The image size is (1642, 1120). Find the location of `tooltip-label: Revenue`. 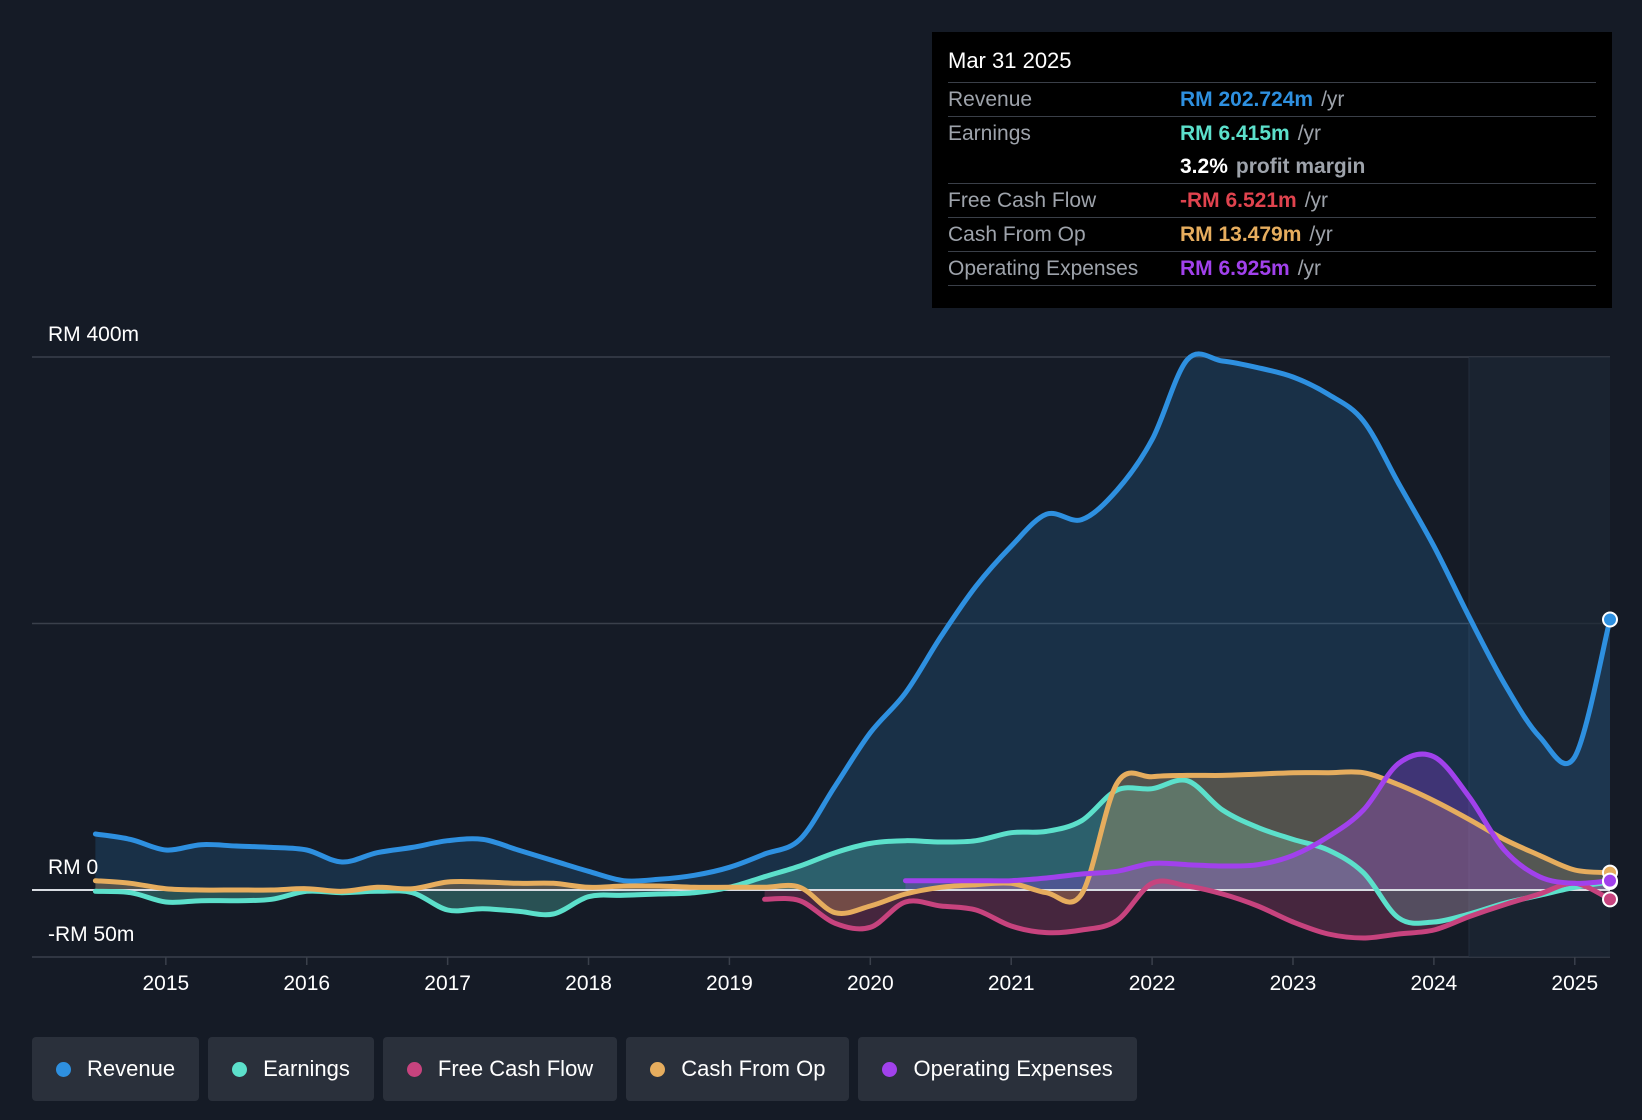

tooltip-label: Revenue is located at coordinates (990, 99).